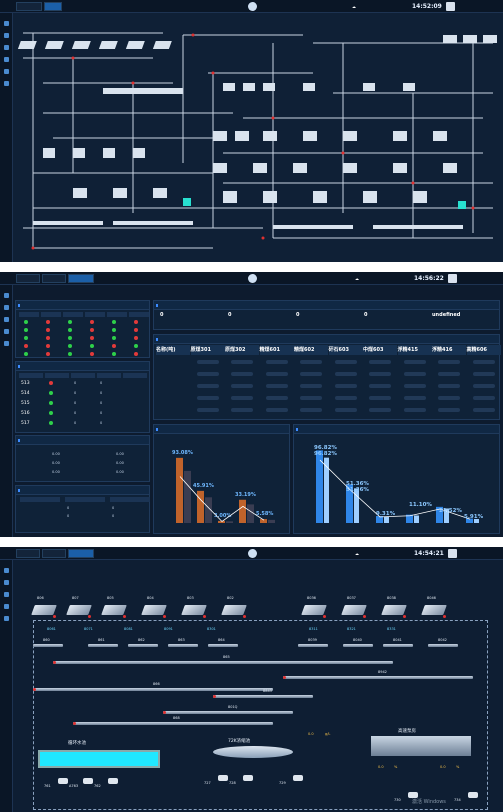  Describe the element at coordinates (230, 598) in the screenshot. I see `machine-label: 802` at that location.